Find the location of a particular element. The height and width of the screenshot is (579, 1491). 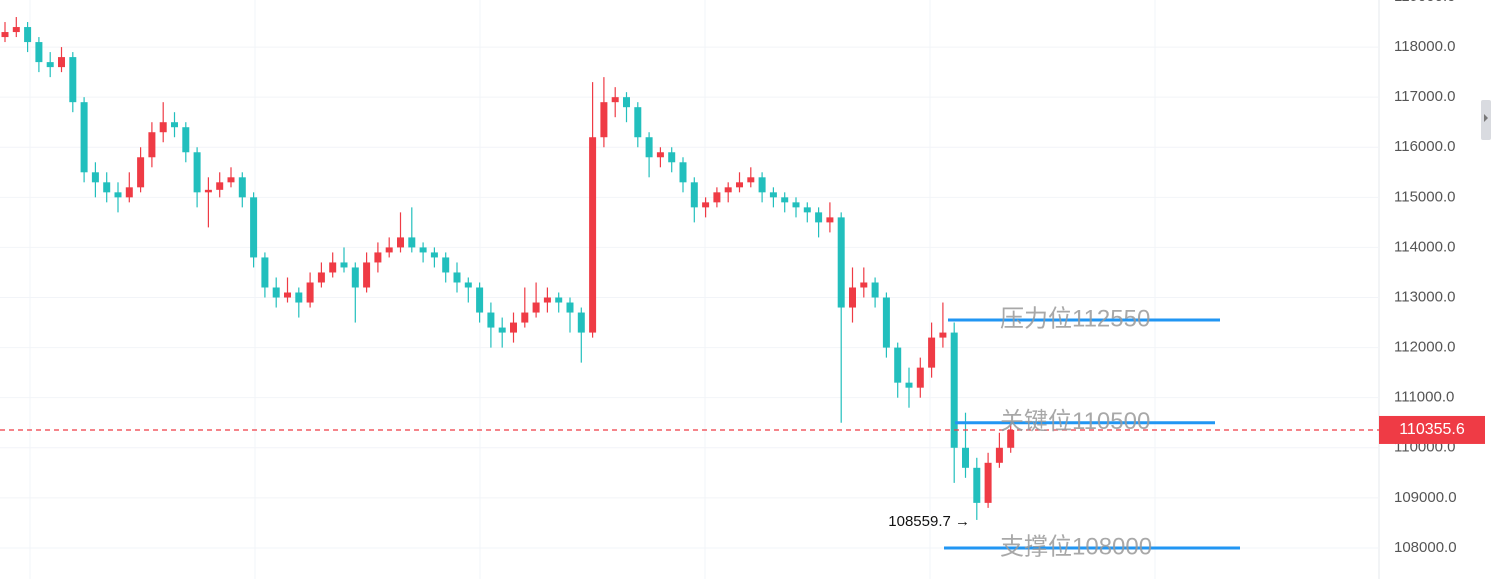

low-marker-label: 108559.7 → is located at coordinates (929, 521).